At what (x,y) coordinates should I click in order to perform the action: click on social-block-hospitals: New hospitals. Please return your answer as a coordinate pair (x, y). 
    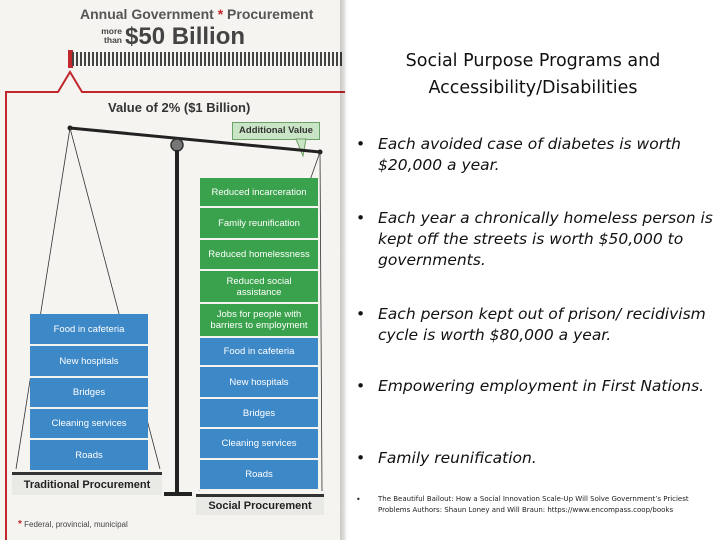
    Looking at the image, I should click on (259, 383).